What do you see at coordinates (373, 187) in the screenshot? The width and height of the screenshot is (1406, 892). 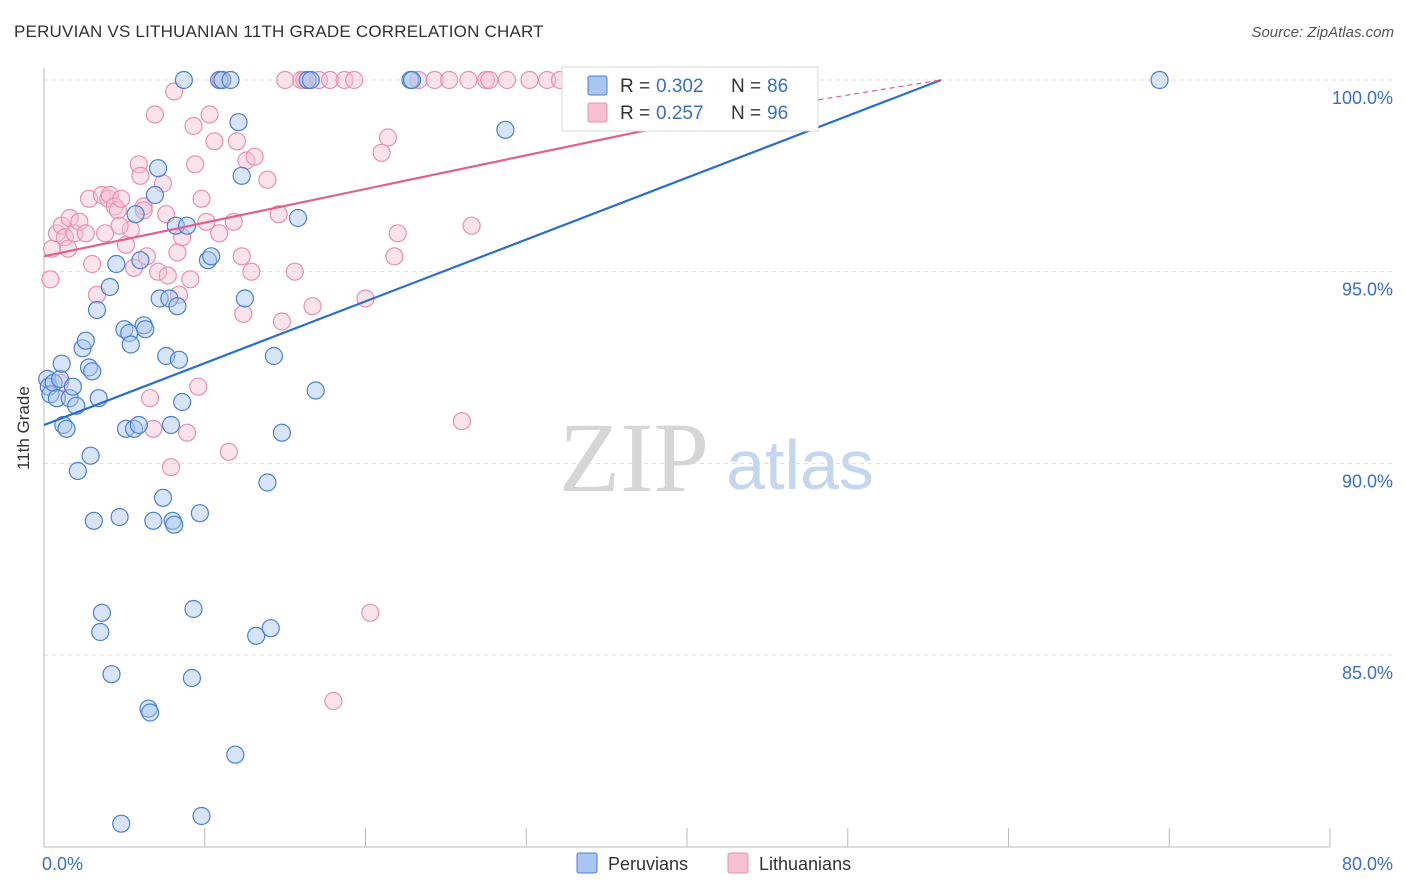 I see `lithuanians-trend-line` at bounding box center [373, 187].